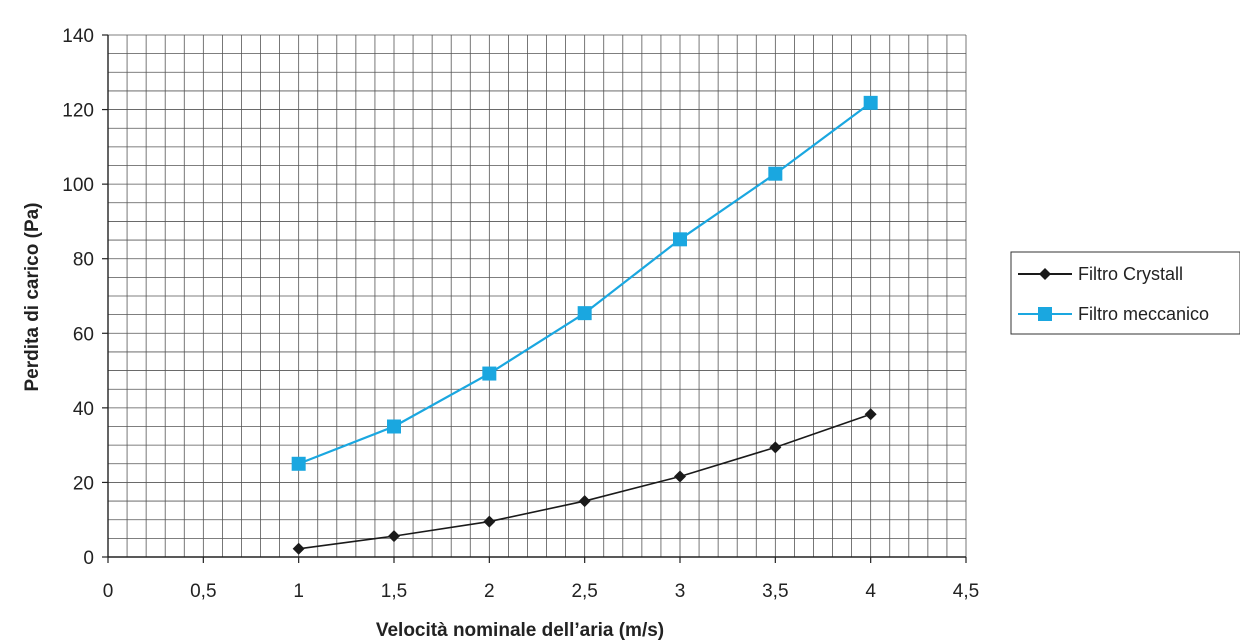 The image size is (1240, 644). I want to click on x-tick-label: 1,5, so click(394, 591).